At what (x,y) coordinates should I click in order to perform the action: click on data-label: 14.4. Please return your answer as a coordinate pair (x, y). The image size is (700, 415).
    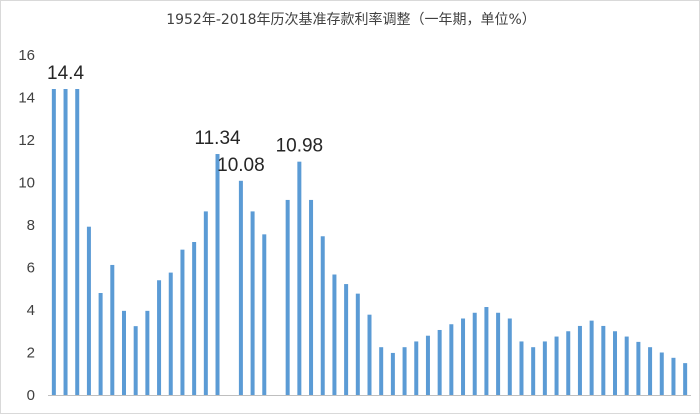
    Looking at the image, I should click on (65, 73).